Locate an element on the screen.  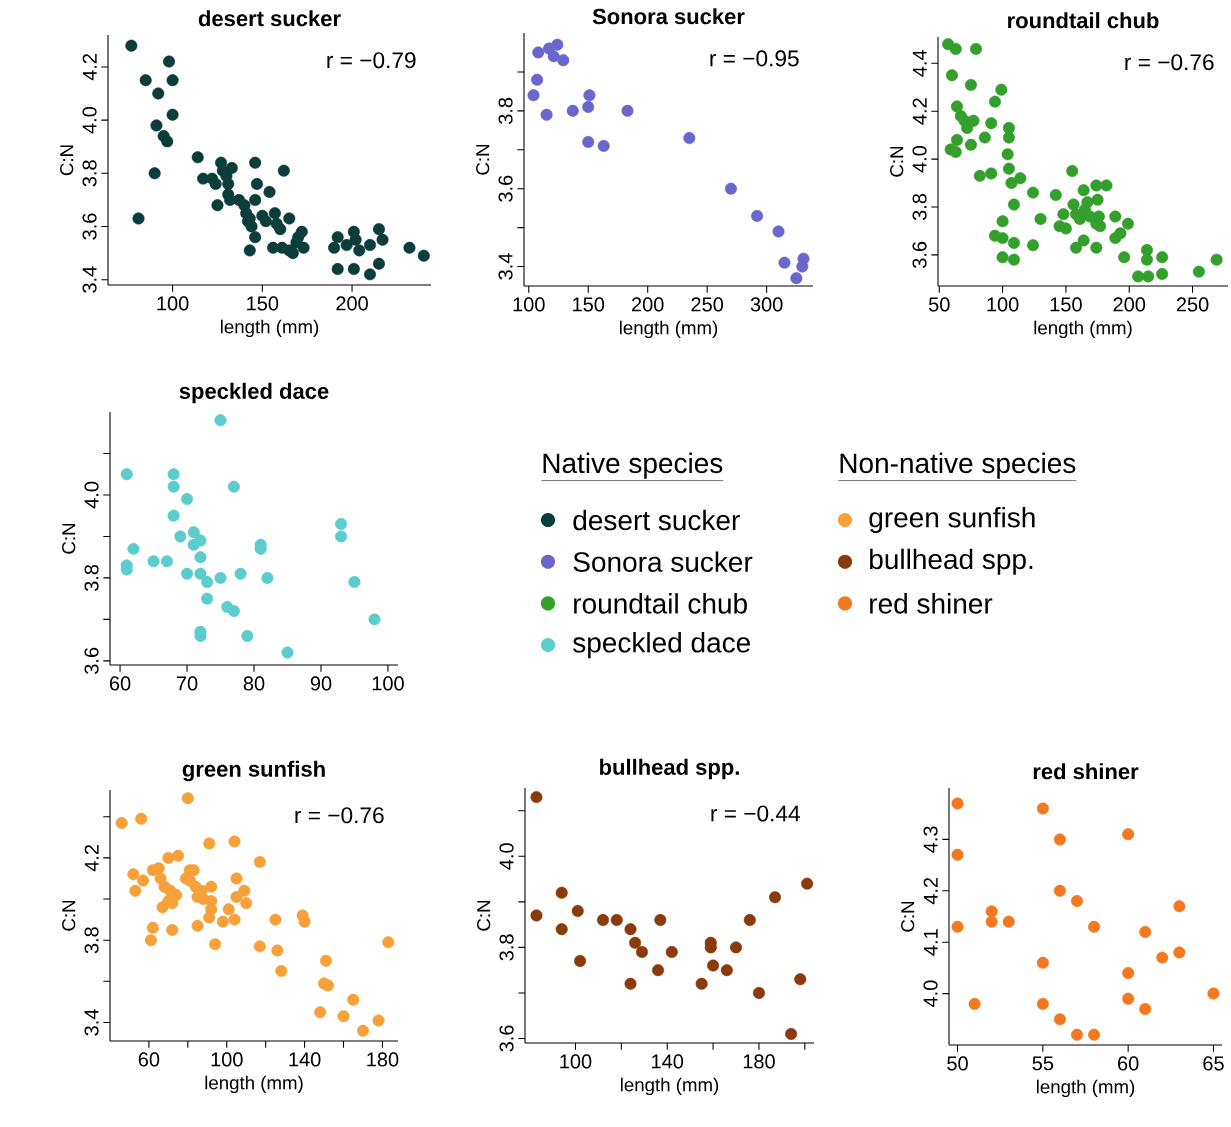
x-tick-label: 55 is located at coordinates (1043, 1063).